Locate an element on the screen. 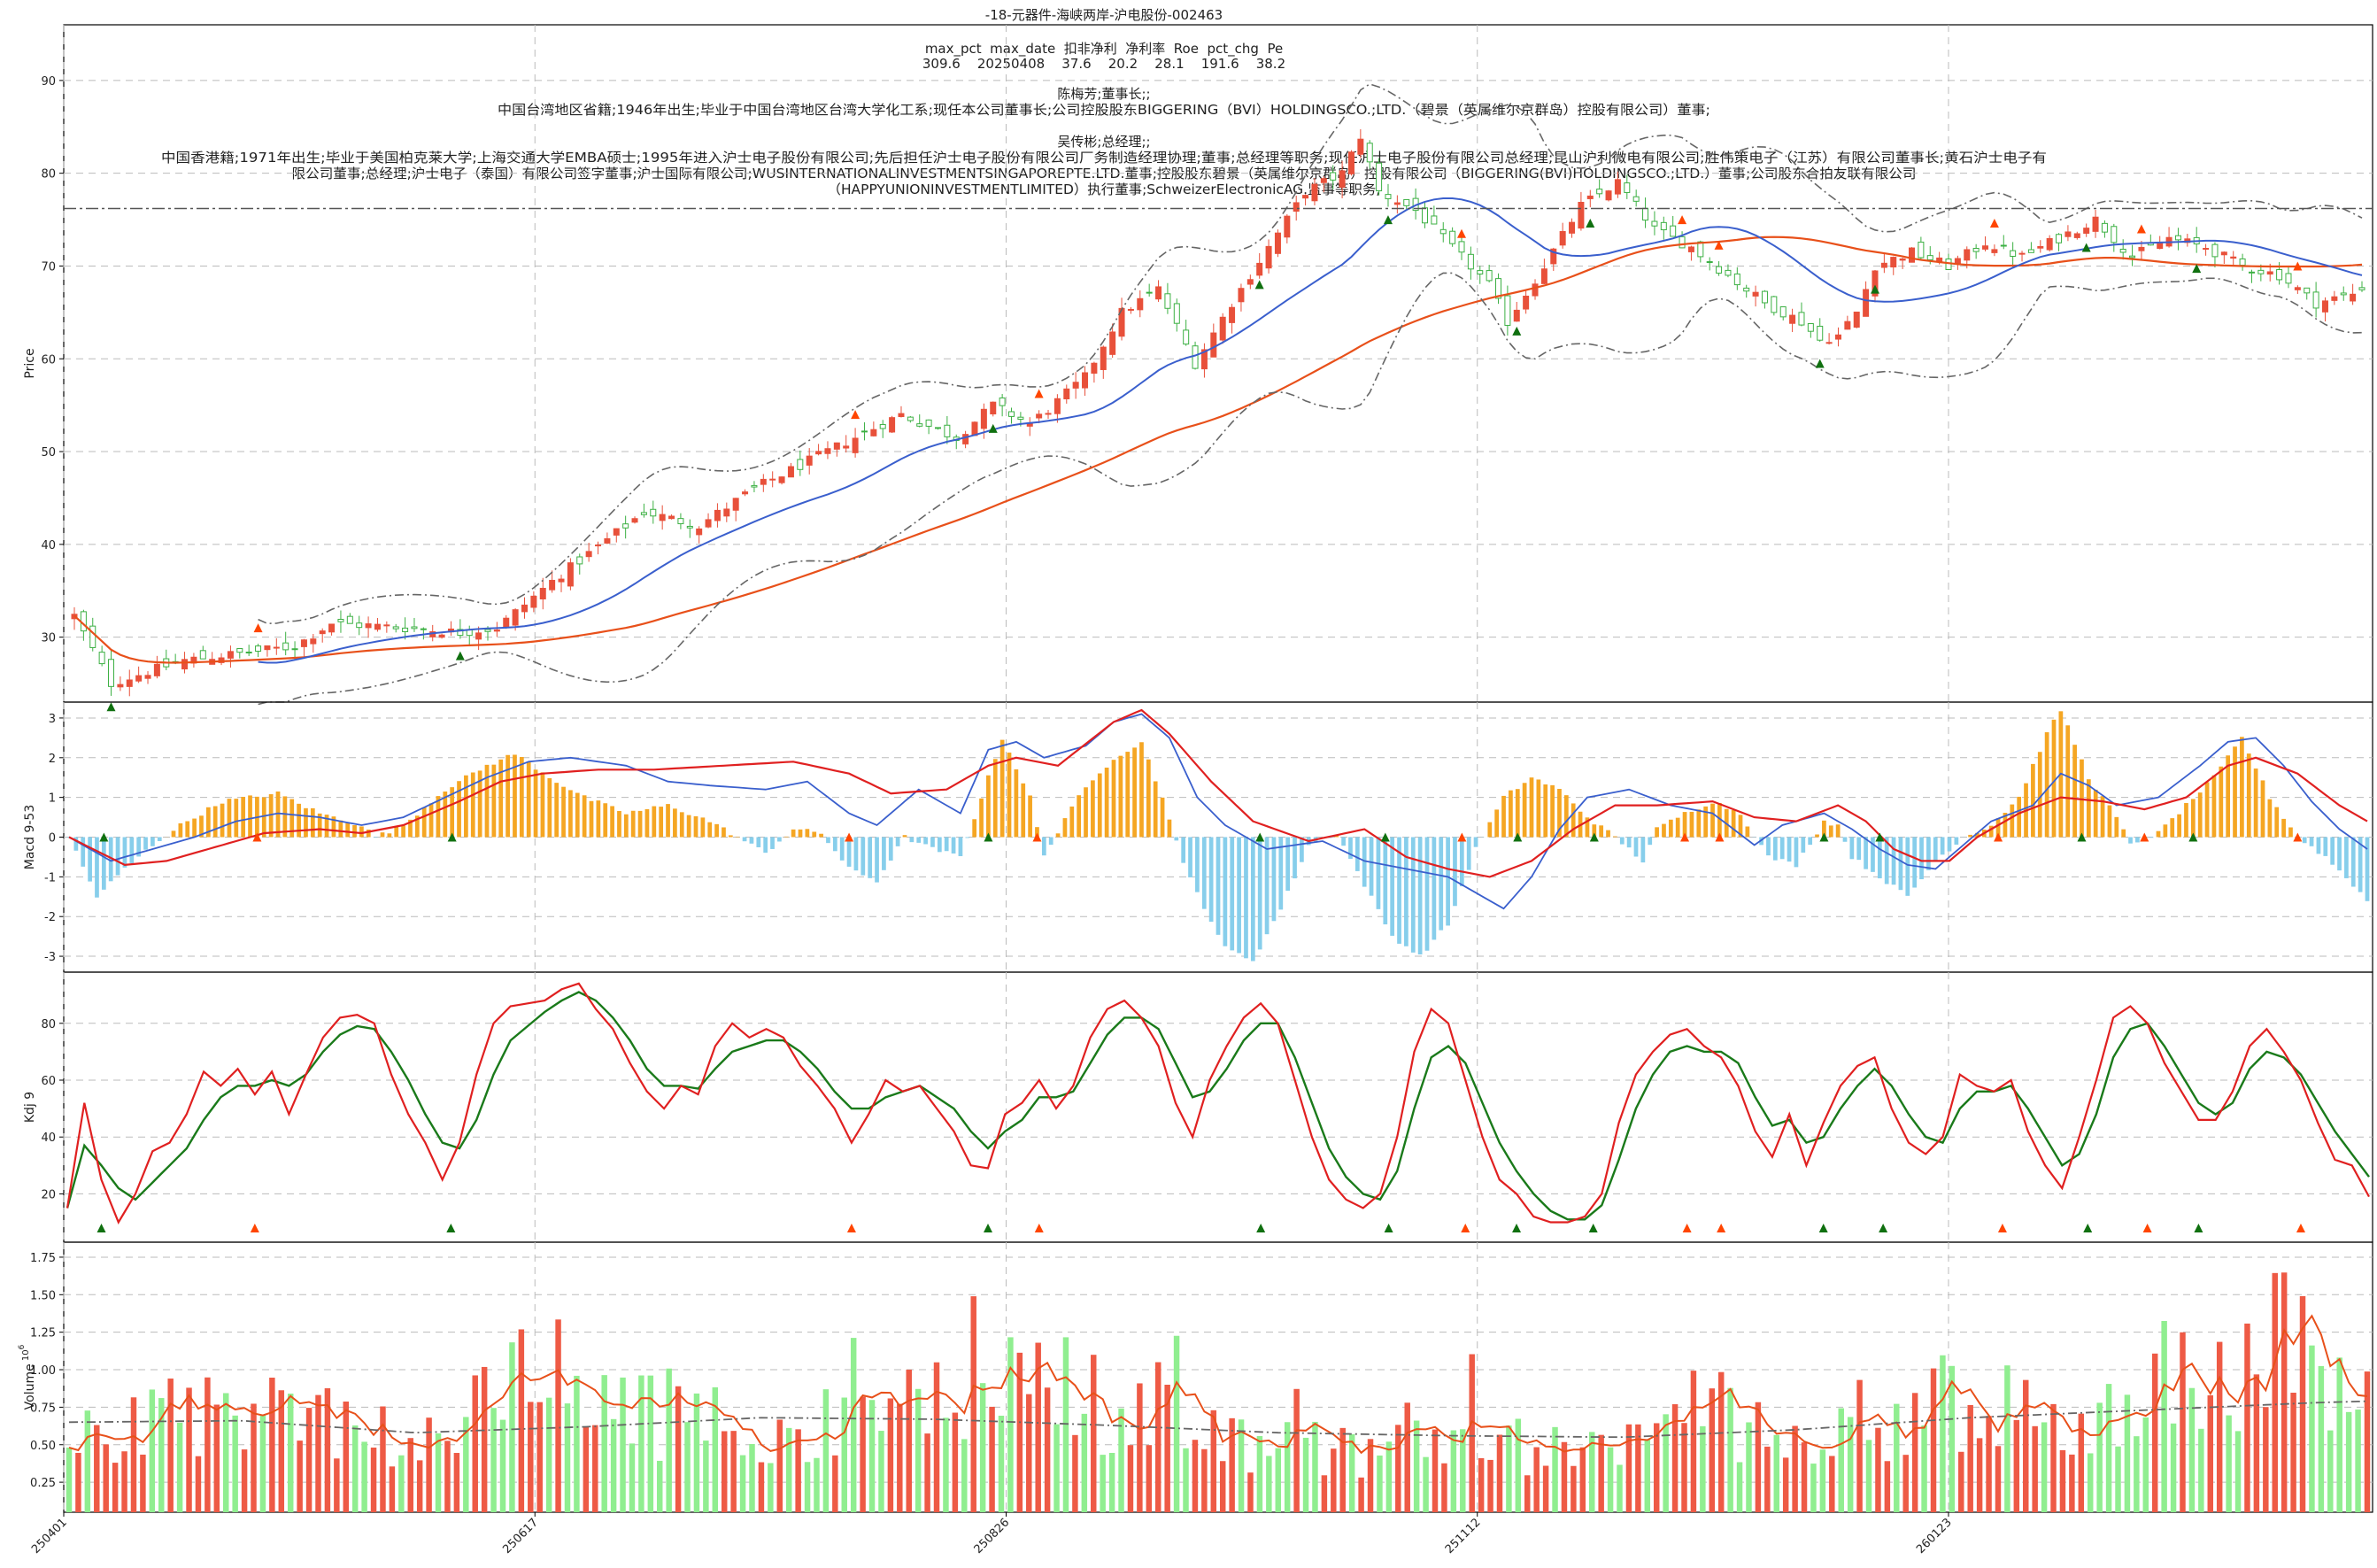 Image resolution: width=2377 pixels, height=1568 pixels. macd-ytick-label: -3 is located at coordinates (50, 958).